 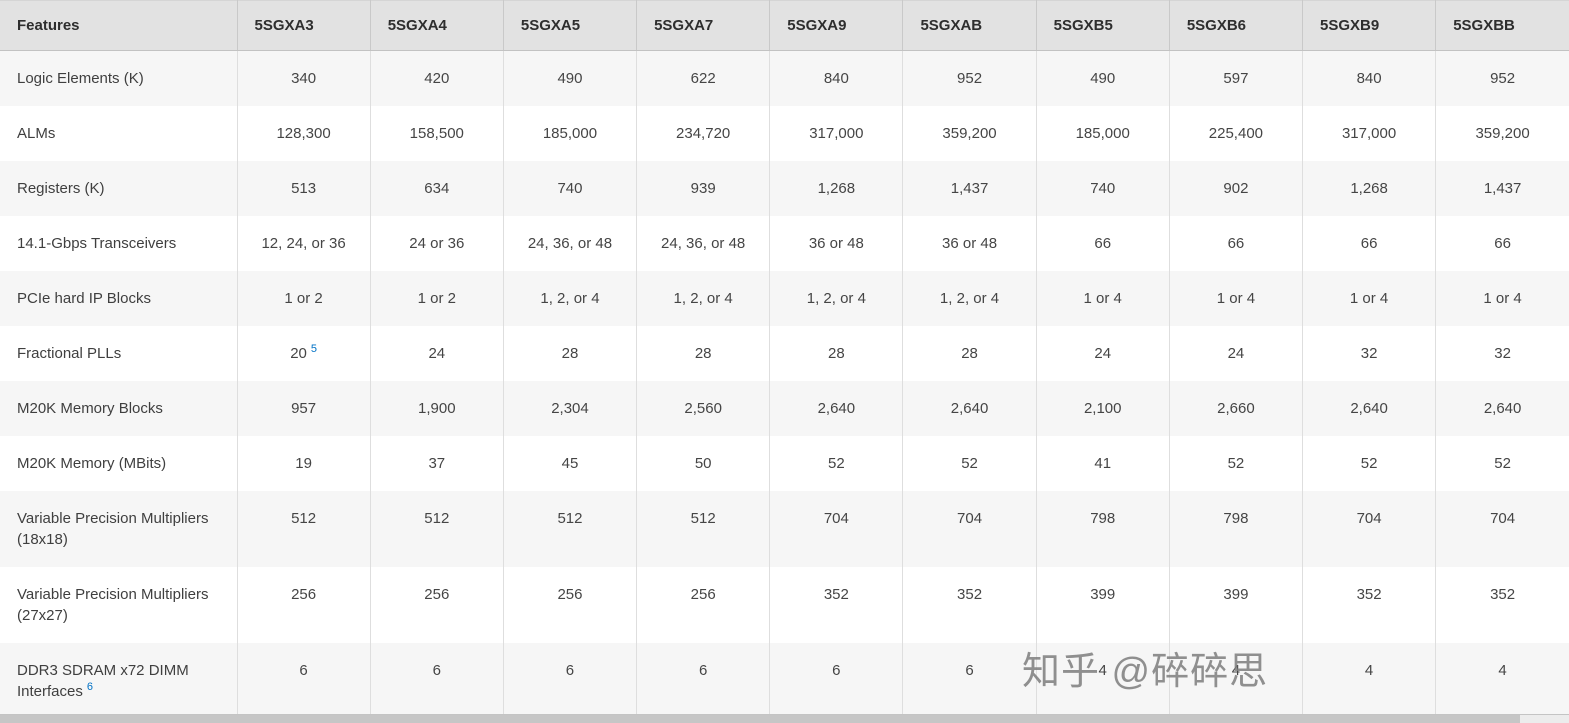 What do you see at coordinates (703, 78) in the screenshot?
I see `value-cell: 622` at bounding box center [703, 78].